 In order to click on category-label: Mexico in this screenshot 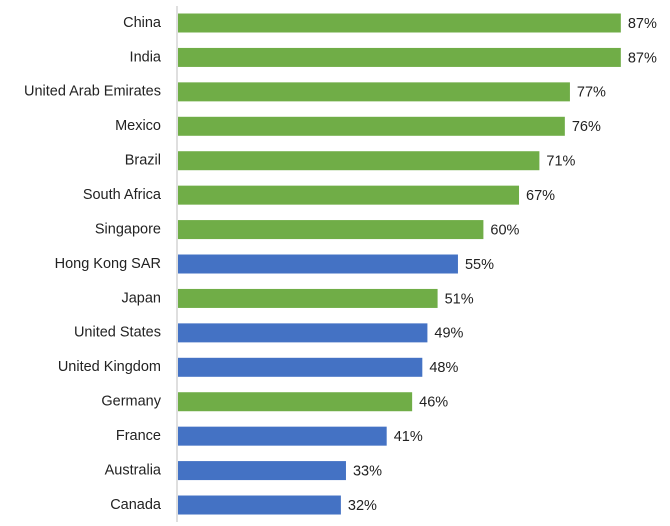, I will do `click(138, 126)`.